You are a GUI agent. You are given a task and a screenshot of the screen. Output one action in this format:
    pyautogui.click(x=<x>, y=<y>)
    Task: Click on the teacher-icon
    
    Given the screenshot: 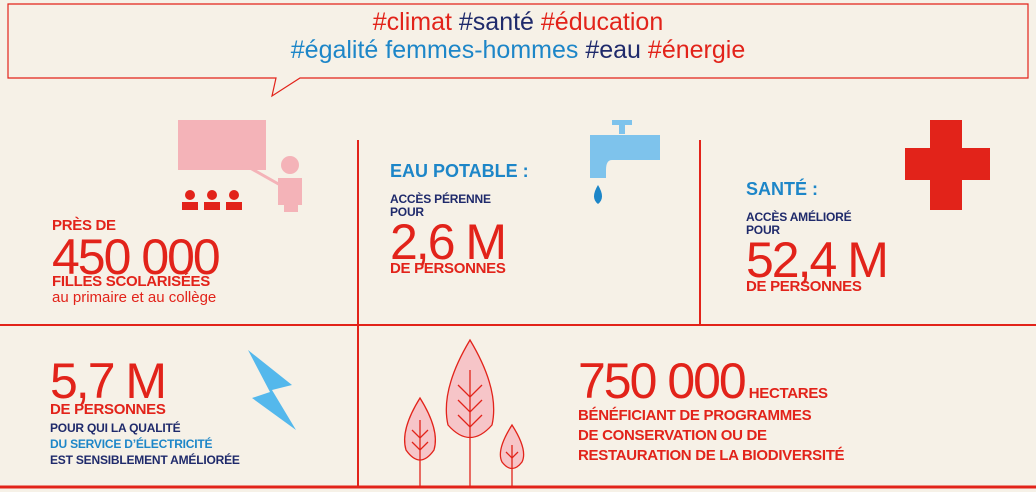 What is the action you would take?
    pyautogui.click(x=240, y=166)
    